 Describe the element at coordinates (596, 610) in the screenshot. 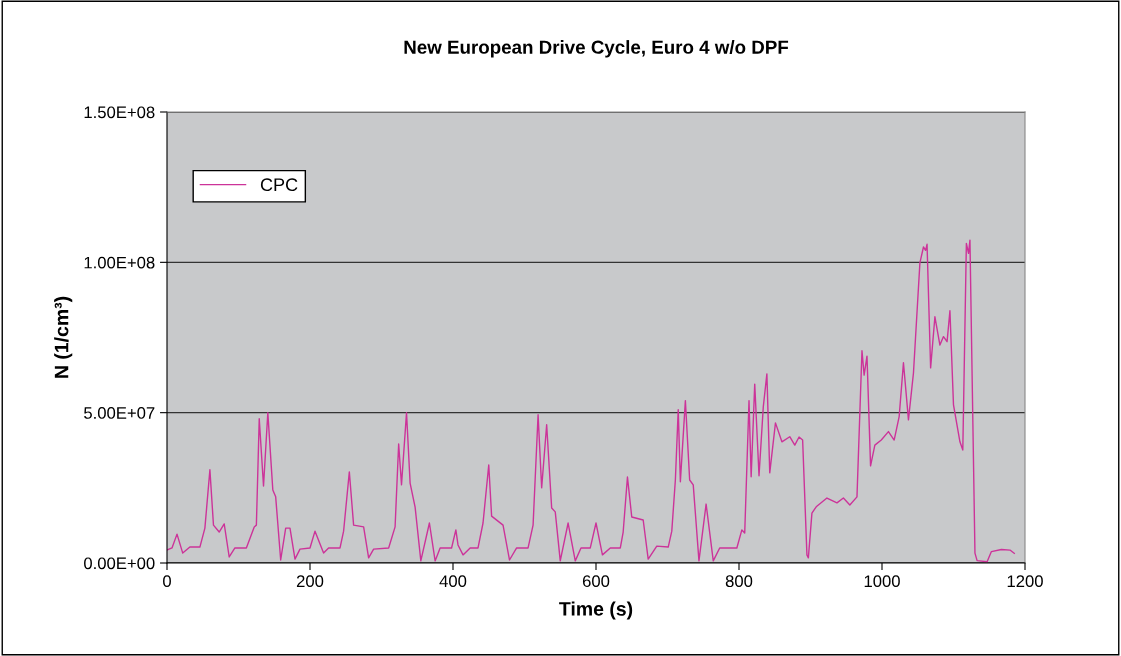

I see `x-axis-title: Time (s)` at that location.